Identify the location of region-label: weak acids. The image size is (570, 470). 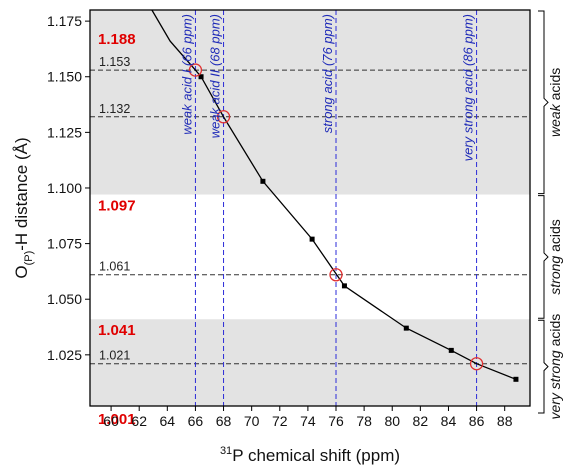
(555, 102).